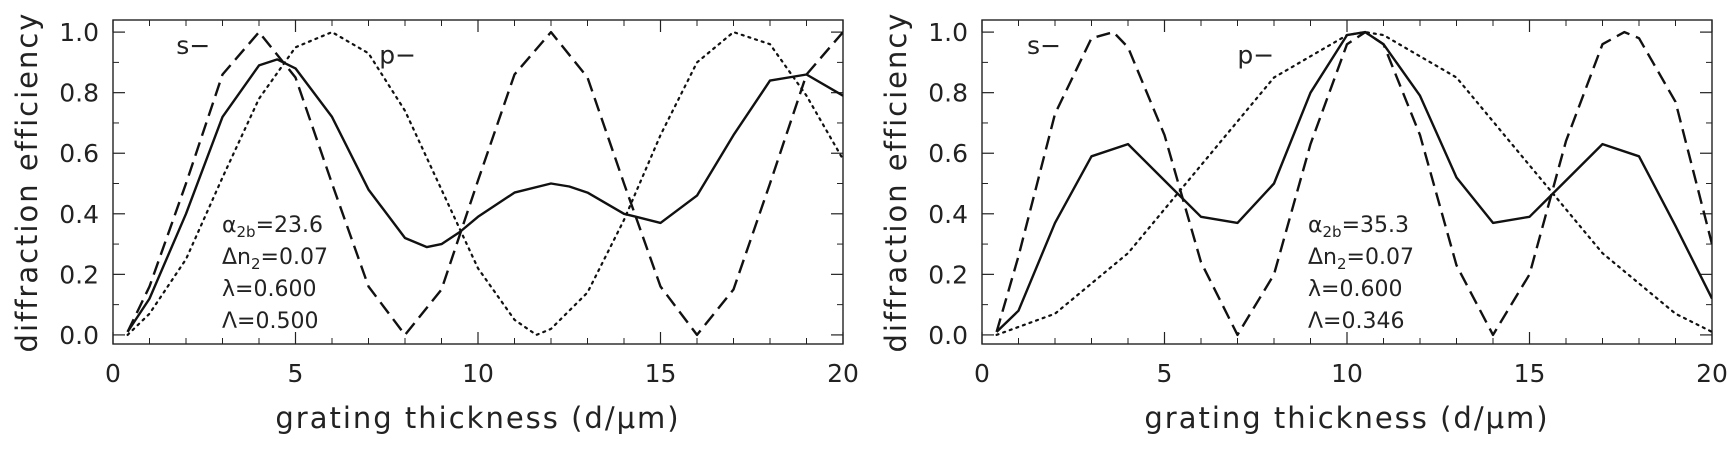 This screenshot has width=1736, height=450. I want to click on annotation-text: α2b=23.6, so click(272, 227).